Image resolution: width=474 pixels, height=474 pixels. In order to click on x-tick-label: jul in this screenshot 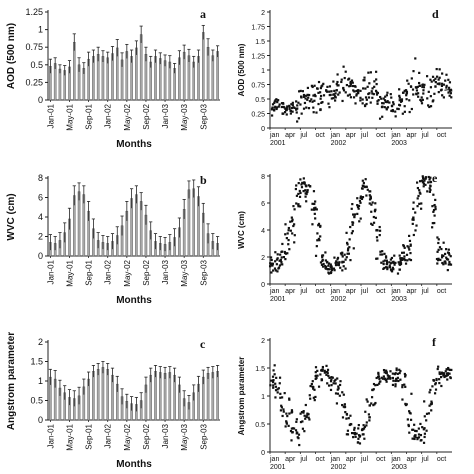, I will do `click(303, 459)`.